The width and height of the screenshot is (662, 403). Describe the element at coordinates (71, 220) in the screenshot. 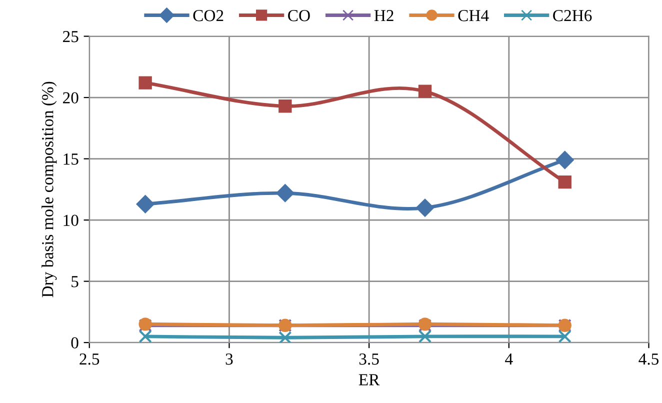

I see `y-tick-label: 10` at that location.